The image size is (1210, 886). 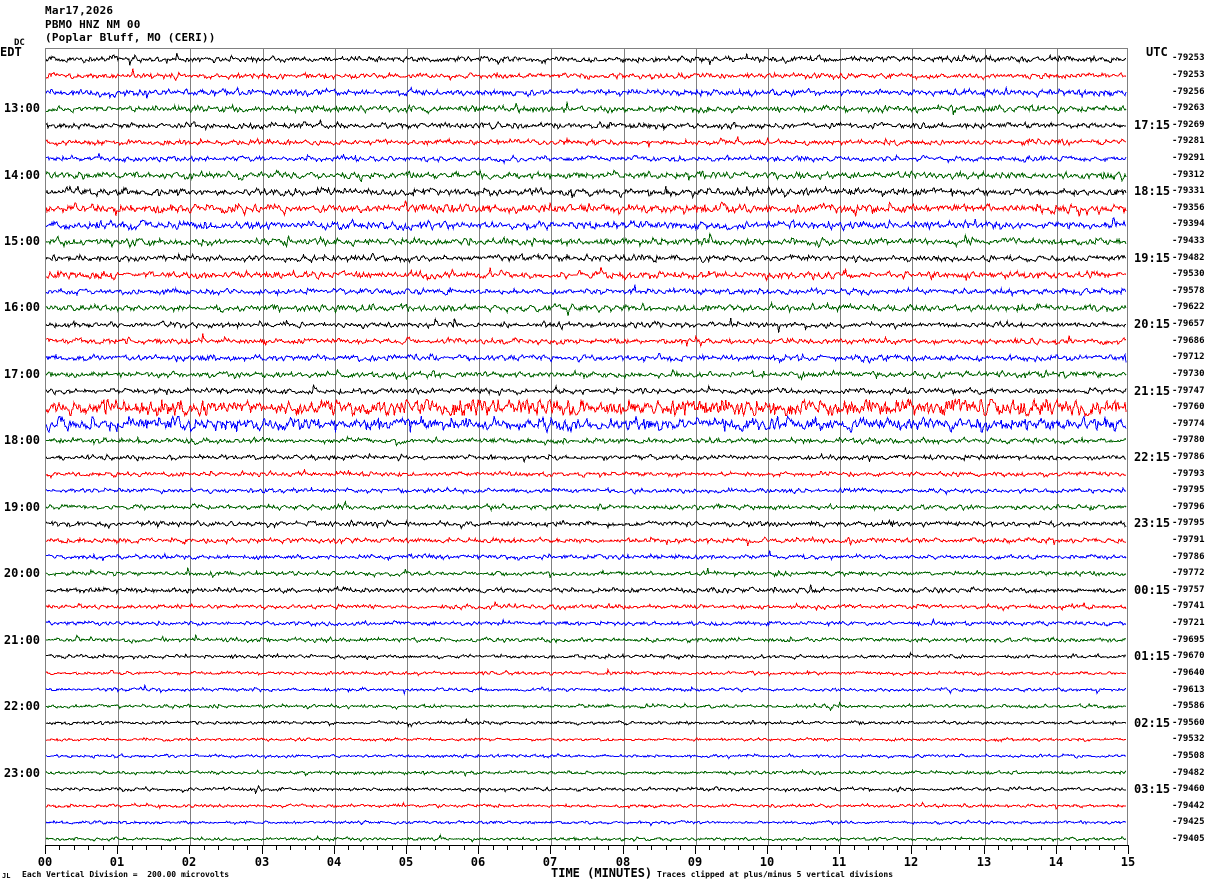 I want to click on right-time-label: 22:15, so click(x=1152, y=456).